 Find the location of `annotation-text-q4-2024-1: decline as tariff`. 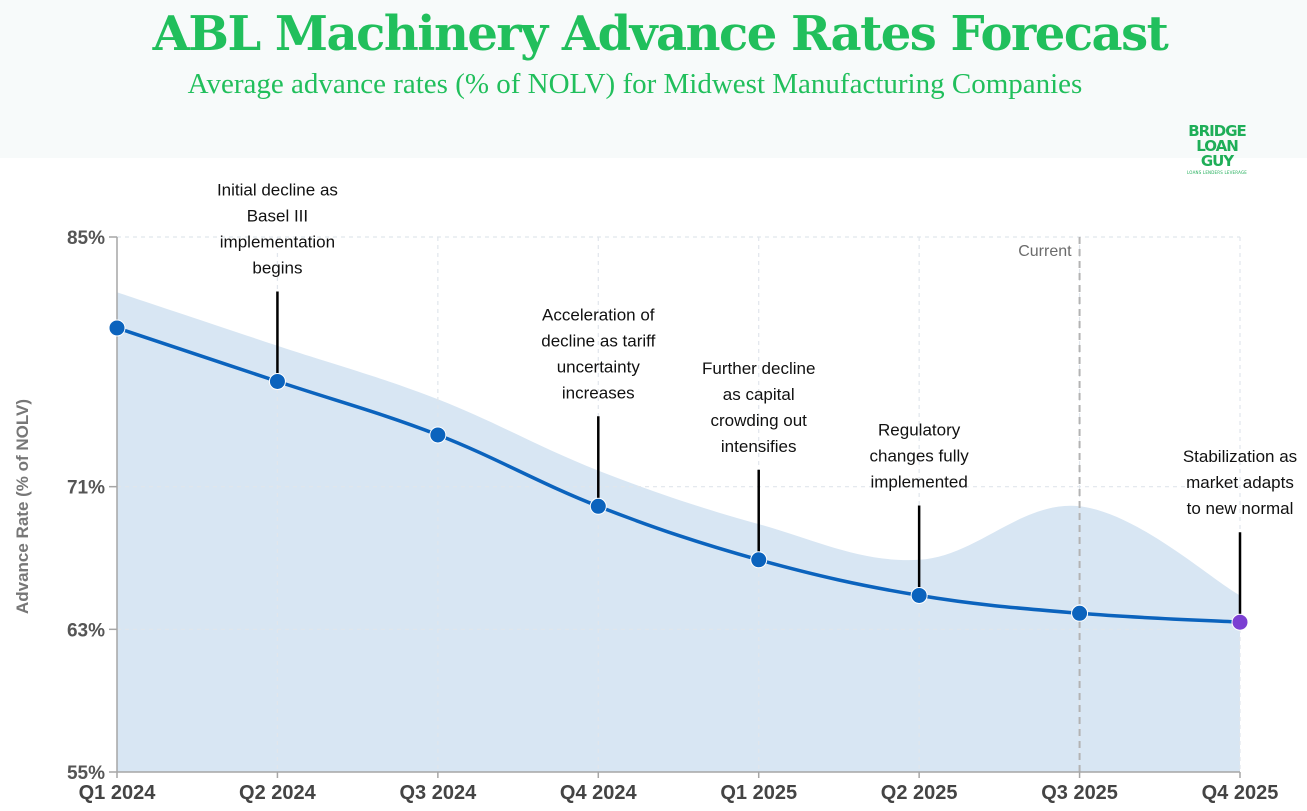

annotation-text-q4-2024-1: decline as tariff is located at coordinates (598, 340).